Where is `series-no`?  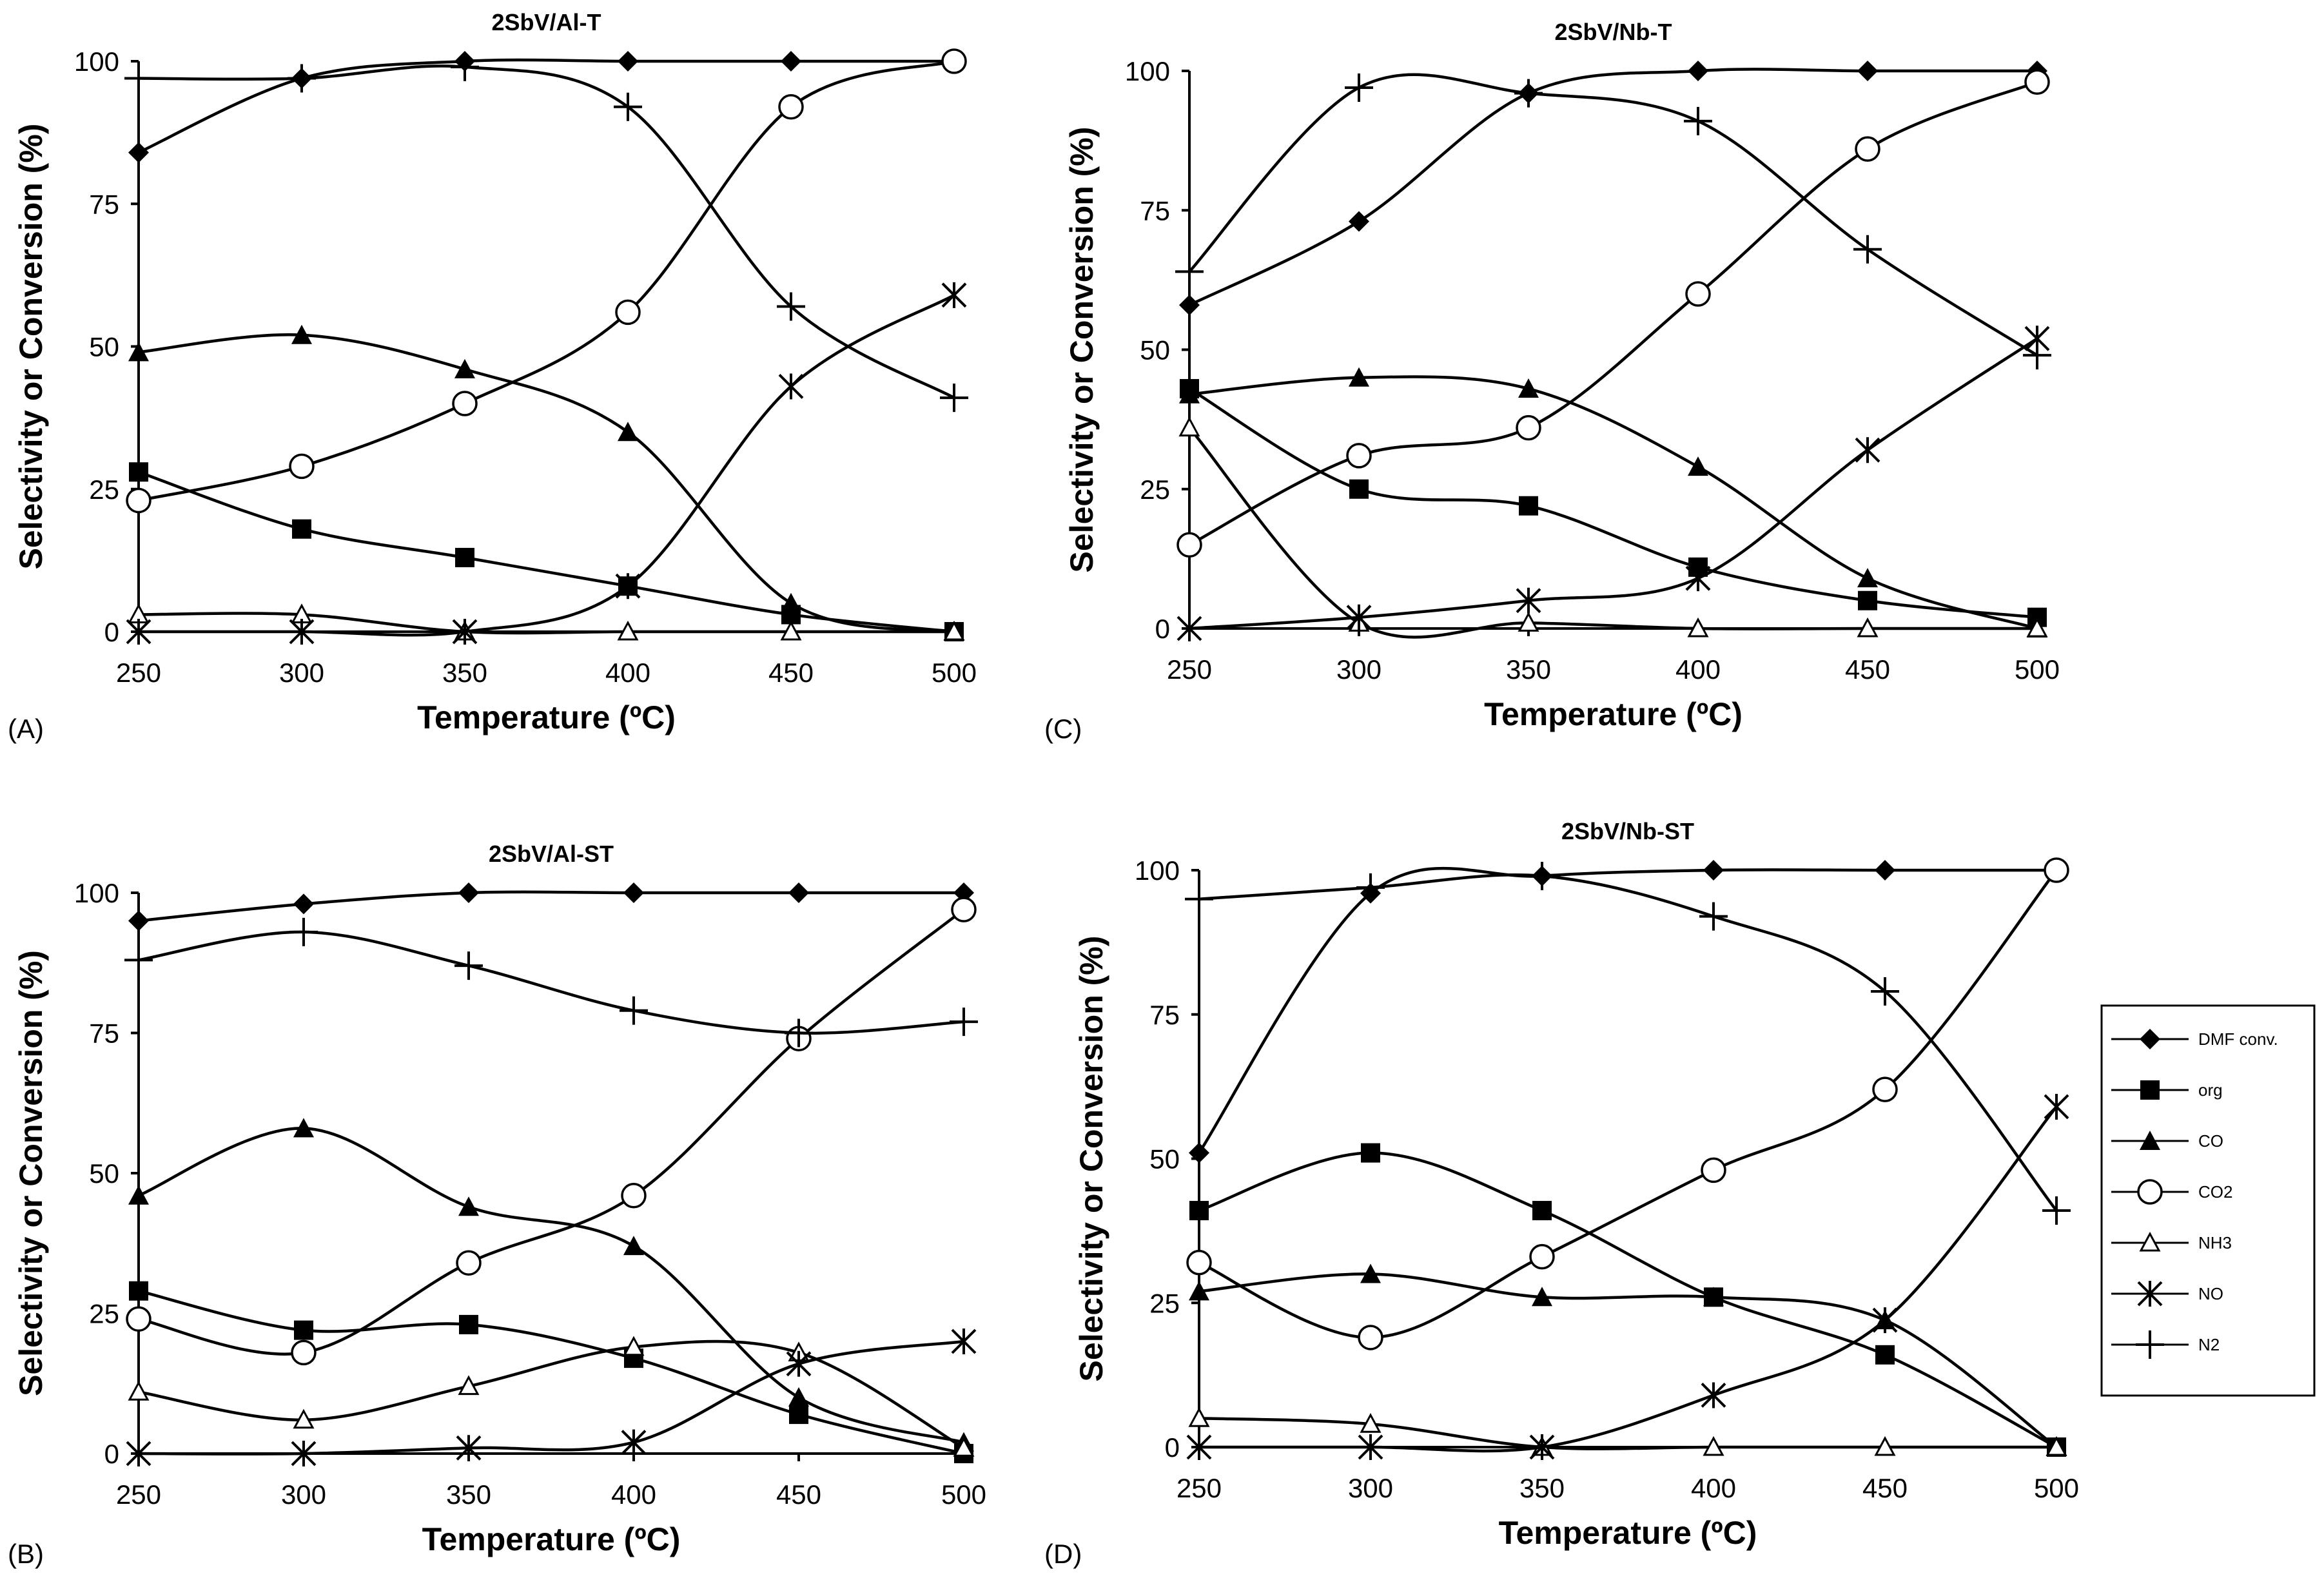 series-no is located at coordinates (551, 1397).